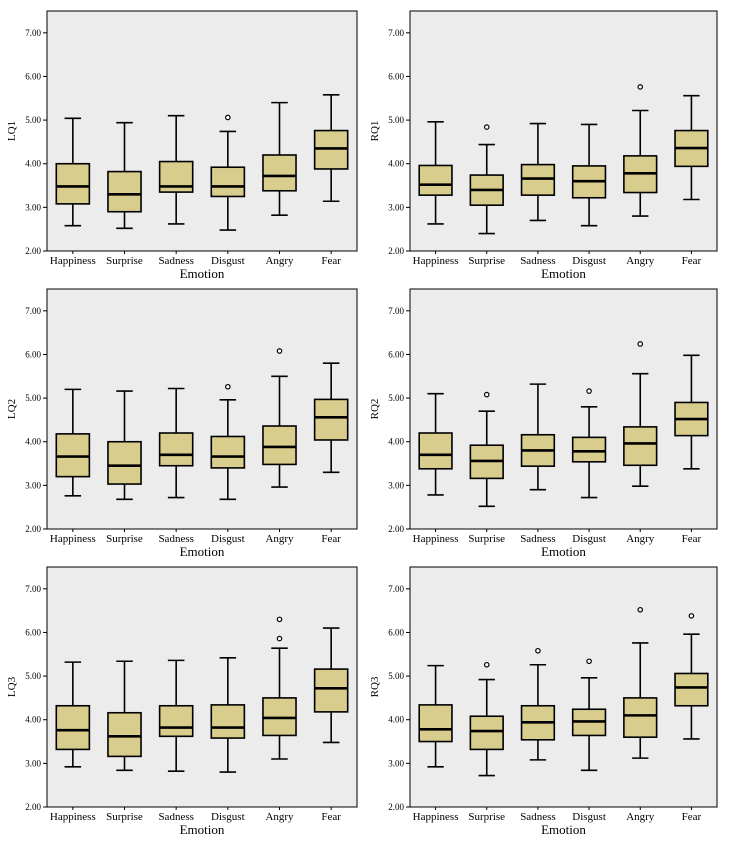  I want to click on y-axis-title: LQ3, so click(12, 686).